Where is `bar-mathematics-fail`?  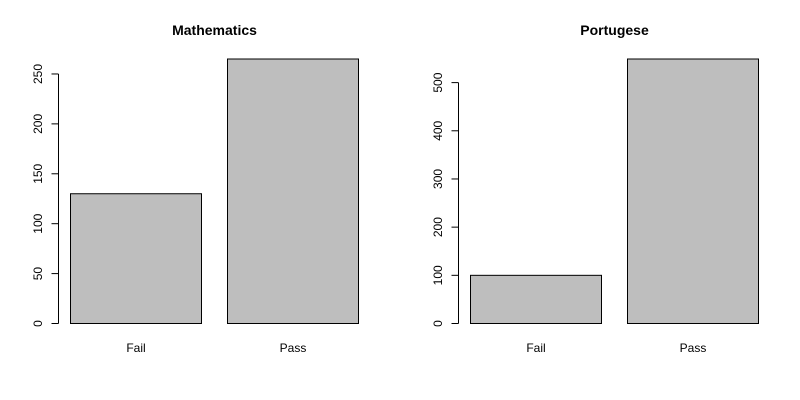 bar-mathematics-fail is located at coordinates (136, 258).